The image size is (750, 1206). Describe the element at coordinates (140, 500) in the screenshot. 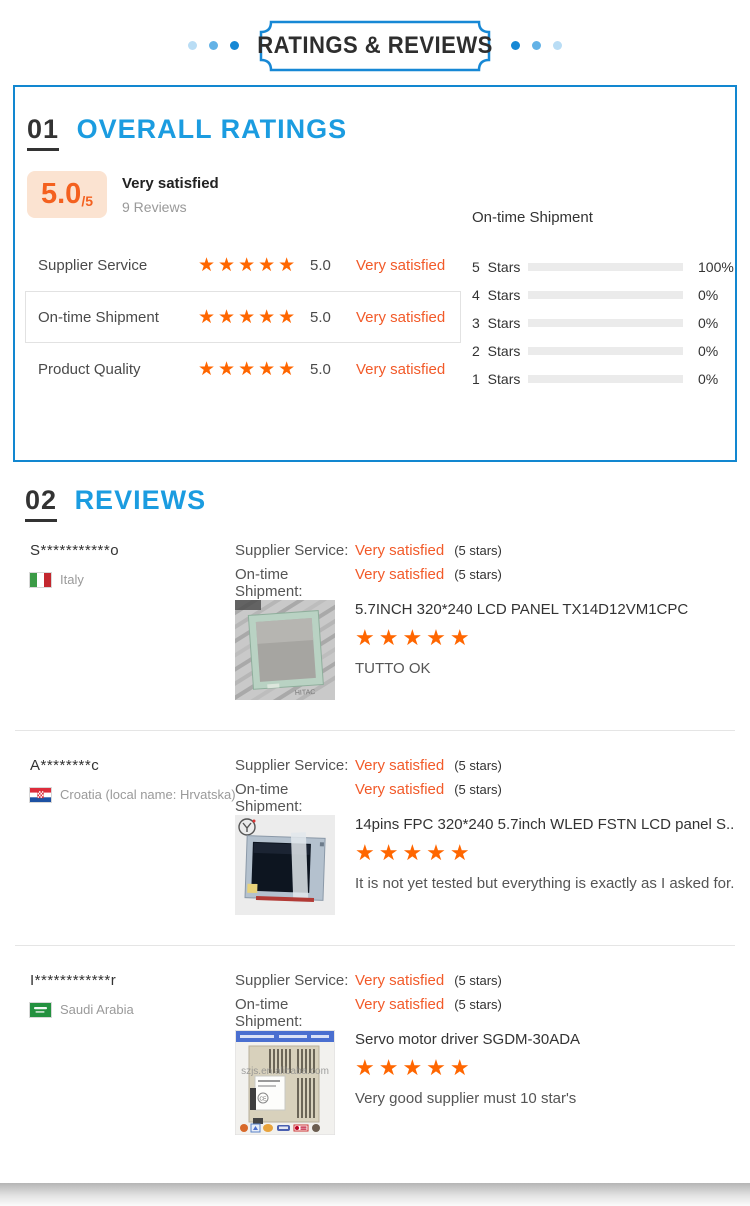

I see `section-name: REVIEWS` at that location.